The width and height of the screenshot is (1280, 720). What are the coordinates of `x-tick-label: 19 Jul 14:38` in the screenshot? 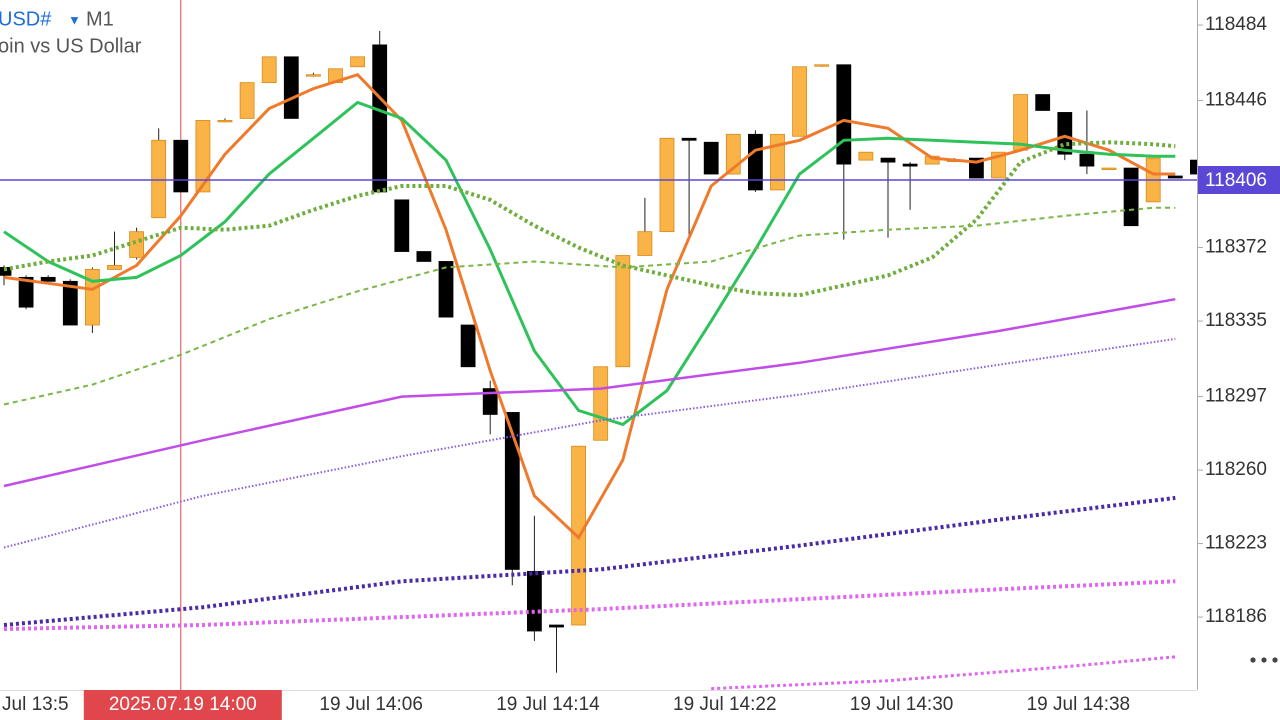 It's located at (1079, 704).